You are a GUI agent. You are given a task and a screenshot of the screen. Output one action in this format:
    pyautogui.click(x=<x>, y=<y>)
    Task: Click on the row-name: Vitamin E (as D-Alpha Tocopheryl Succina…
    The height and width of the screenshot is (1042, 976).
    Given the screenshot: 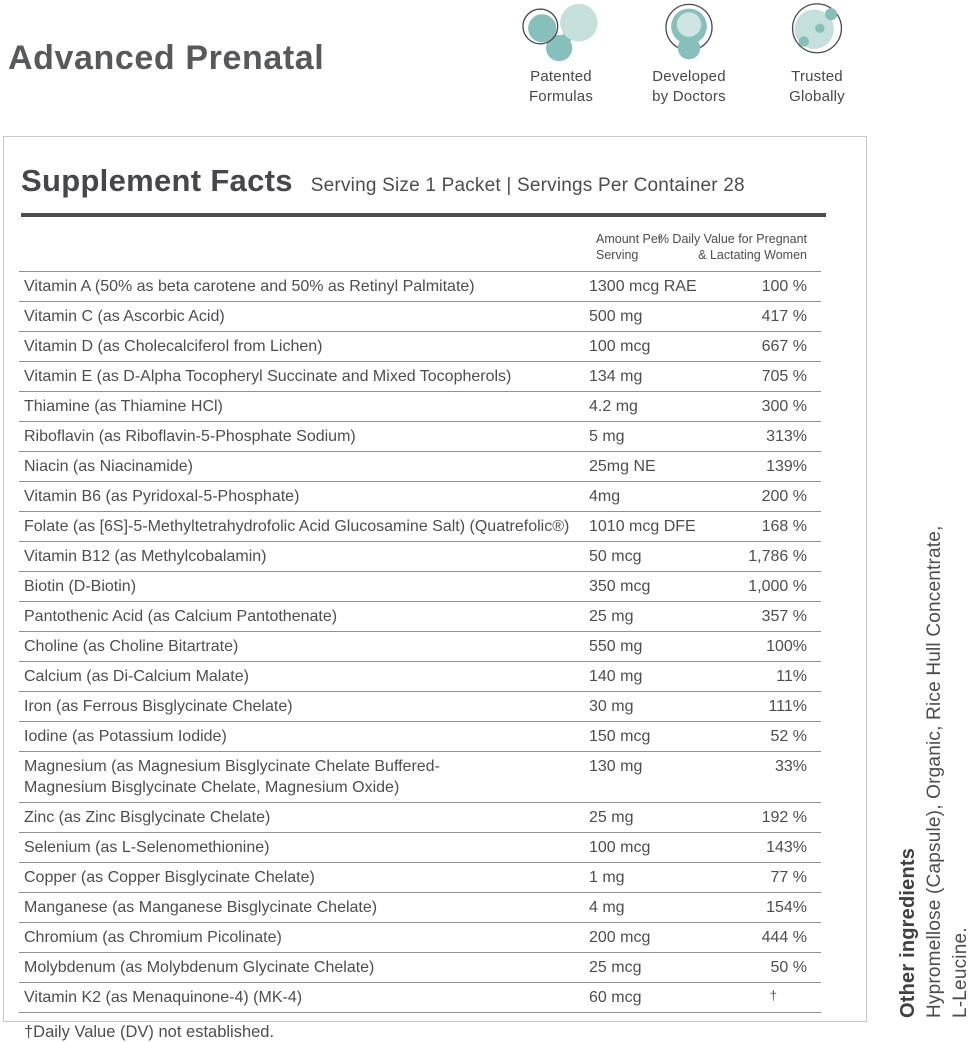 What is the action you would take?
    pyautogui.click(x=268, y=376)
    